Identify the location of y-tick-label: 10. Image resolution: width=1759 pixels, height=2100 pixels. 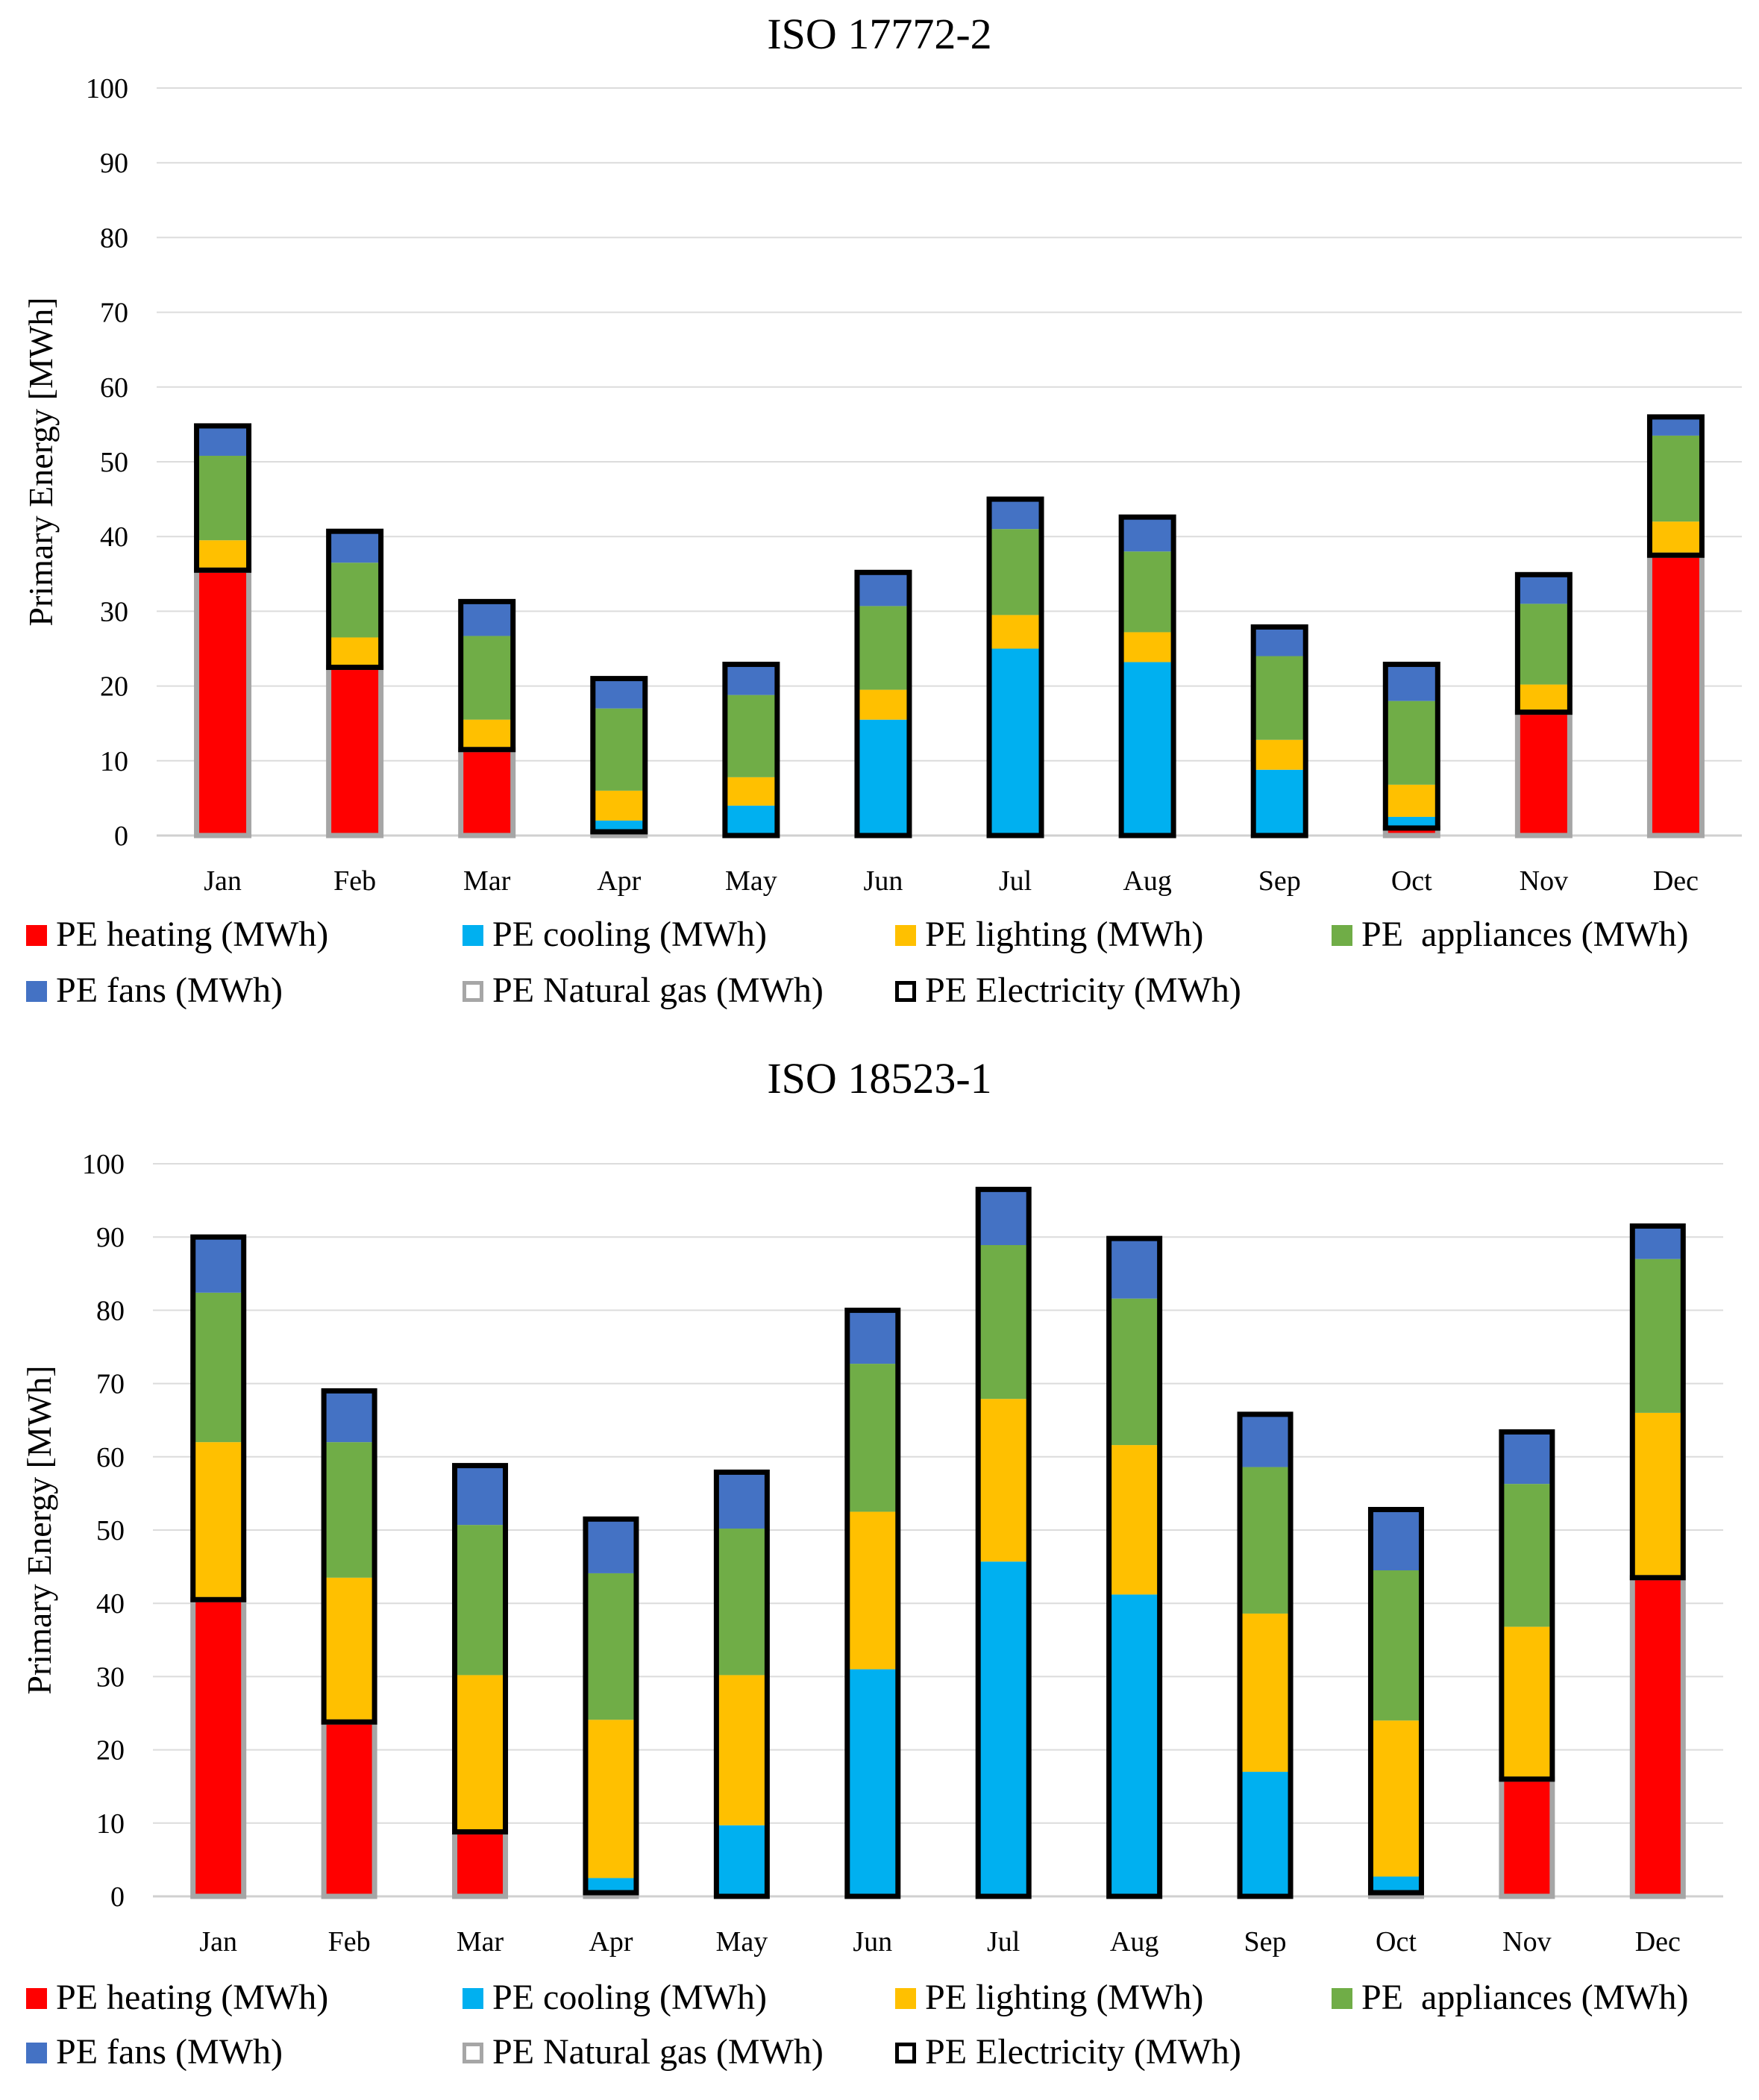
(114, 761).